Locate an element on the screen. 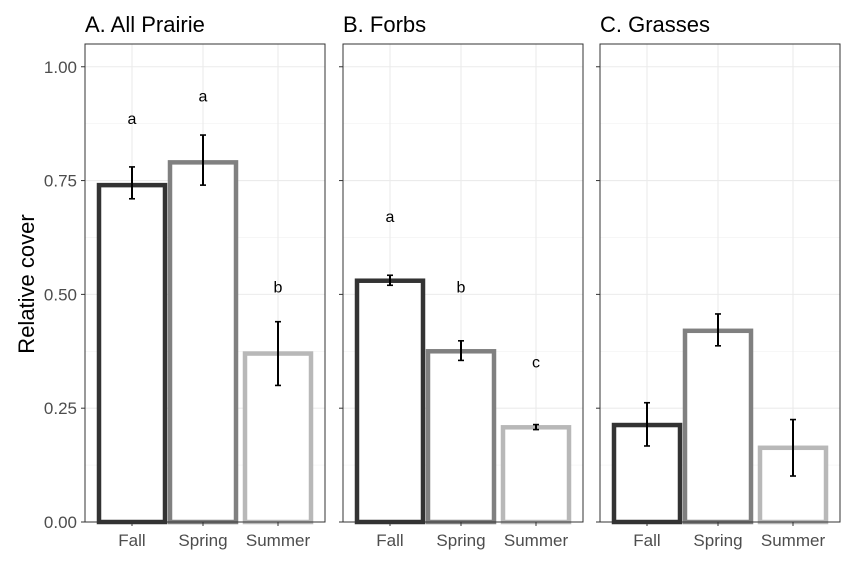  panel-title: B. Forbs is located at coordinates (384, 24).